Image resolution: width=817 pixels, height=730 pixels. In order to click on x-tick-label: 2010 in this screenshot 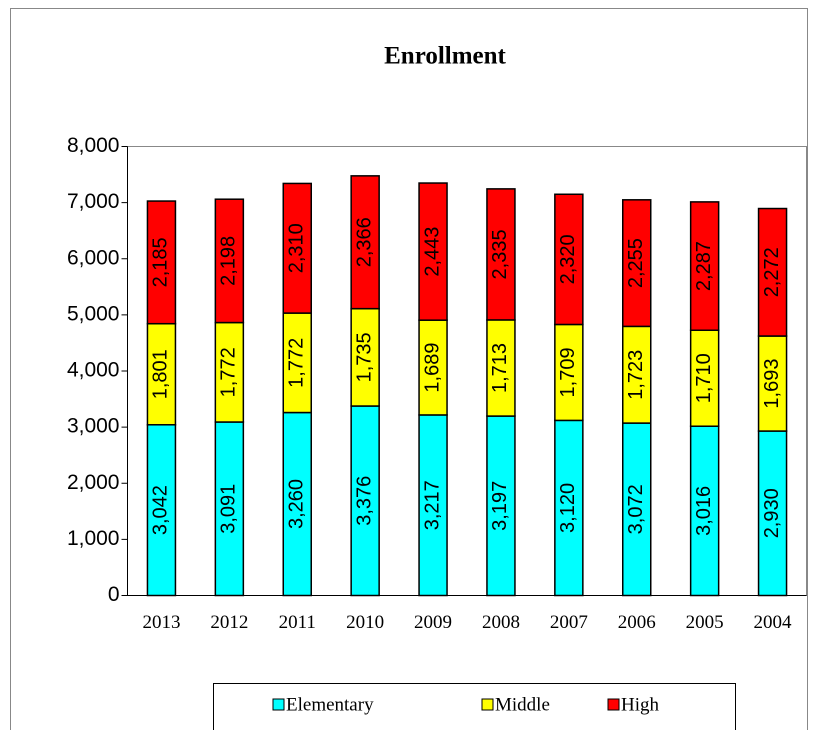, I will do `click(365, 622)`.